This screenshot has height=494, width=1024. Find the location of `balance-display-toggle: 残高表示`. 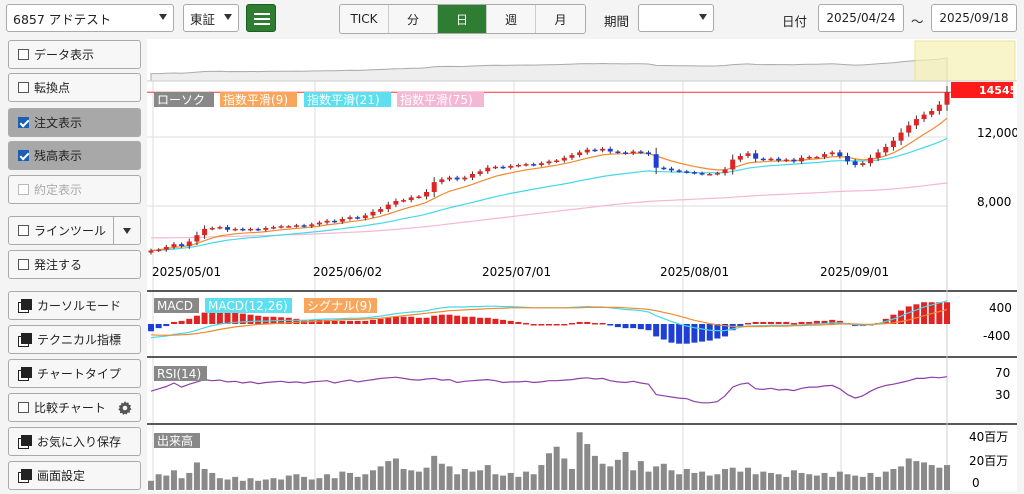

balance-display-toggle: 残高表示 is located at coordinates (74, 155).